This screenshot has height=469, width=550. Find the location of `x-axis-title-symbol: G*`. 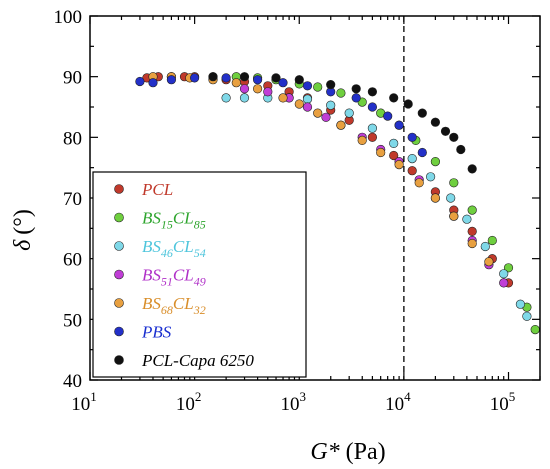

x-axis-title-symbol: G* is located at coordinates (324, 452).